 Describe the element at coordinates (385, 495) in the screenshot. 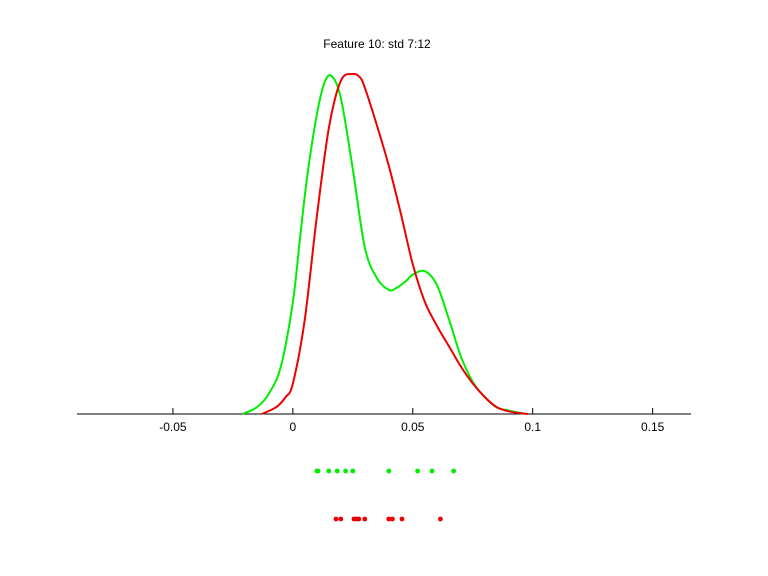

I see `rug-points` at that location.